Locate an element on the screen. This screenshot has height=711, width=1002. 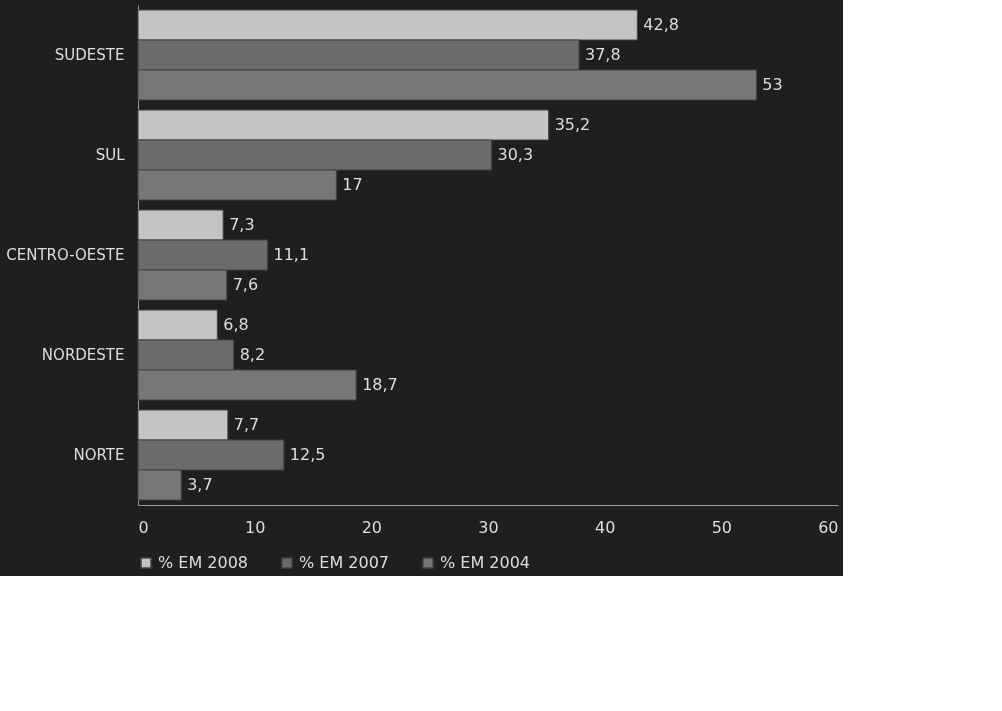
y-tick-label: CENTRO-OESTE is located at coordinates (65, 255).